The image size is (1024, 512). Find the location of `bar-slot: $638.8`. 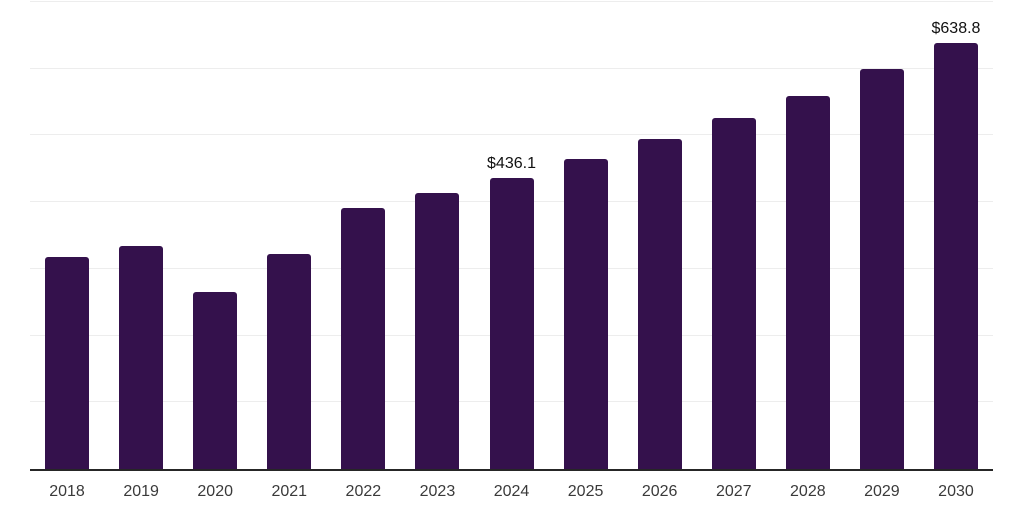

bar-slot: $638.8 is located at coordinates (956, 235).